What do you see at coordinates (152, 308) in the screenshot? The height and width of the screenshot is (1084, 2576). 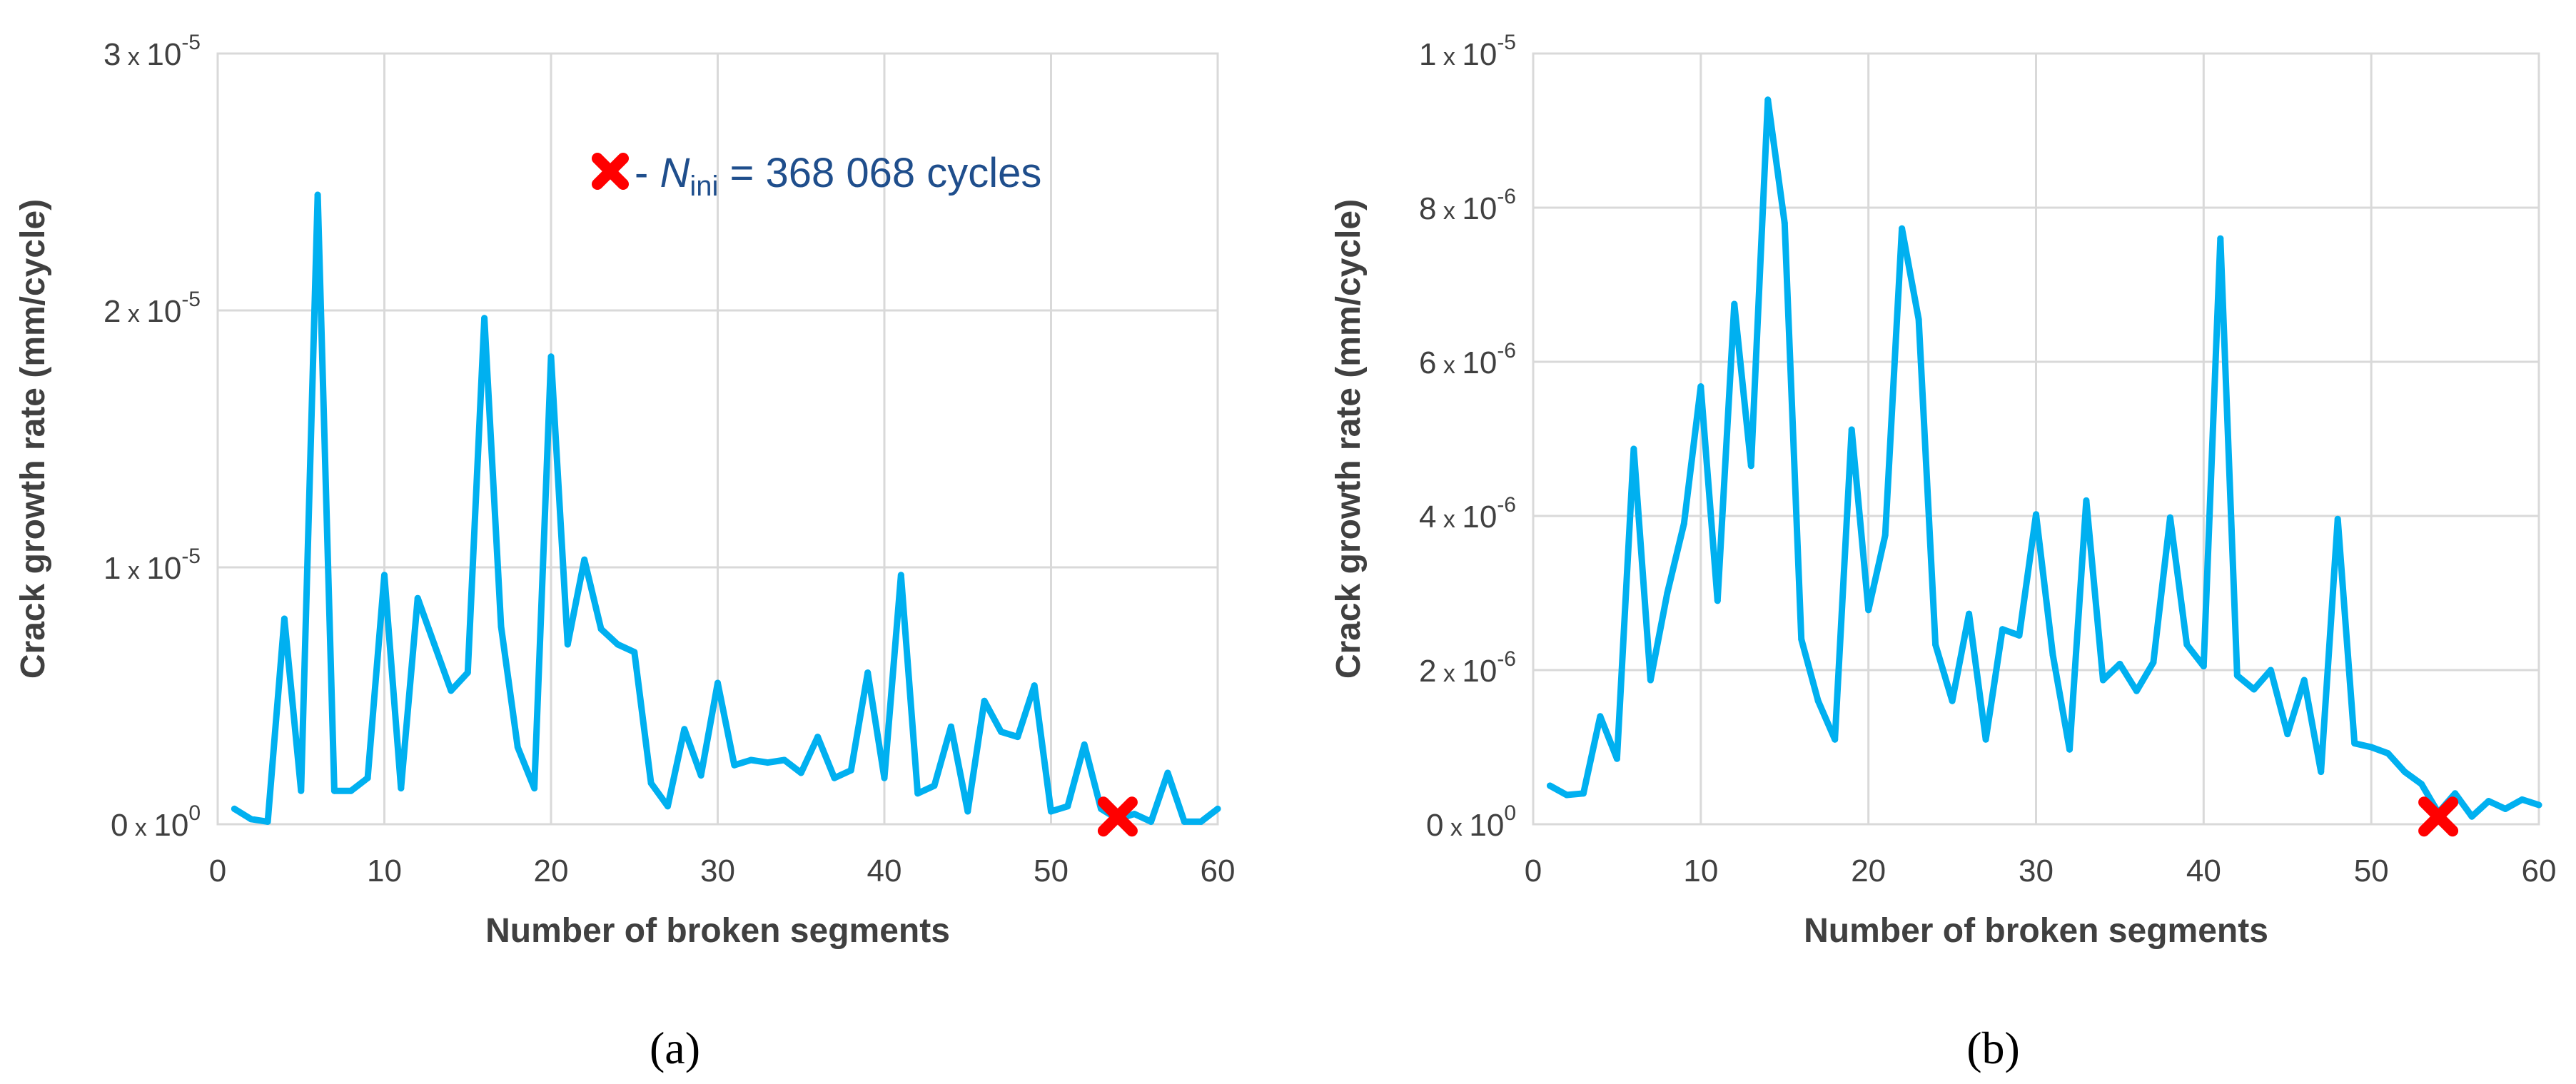 I see `y-tick-label: 2 x 10⁻⁵` at bounding box center [152, 308].